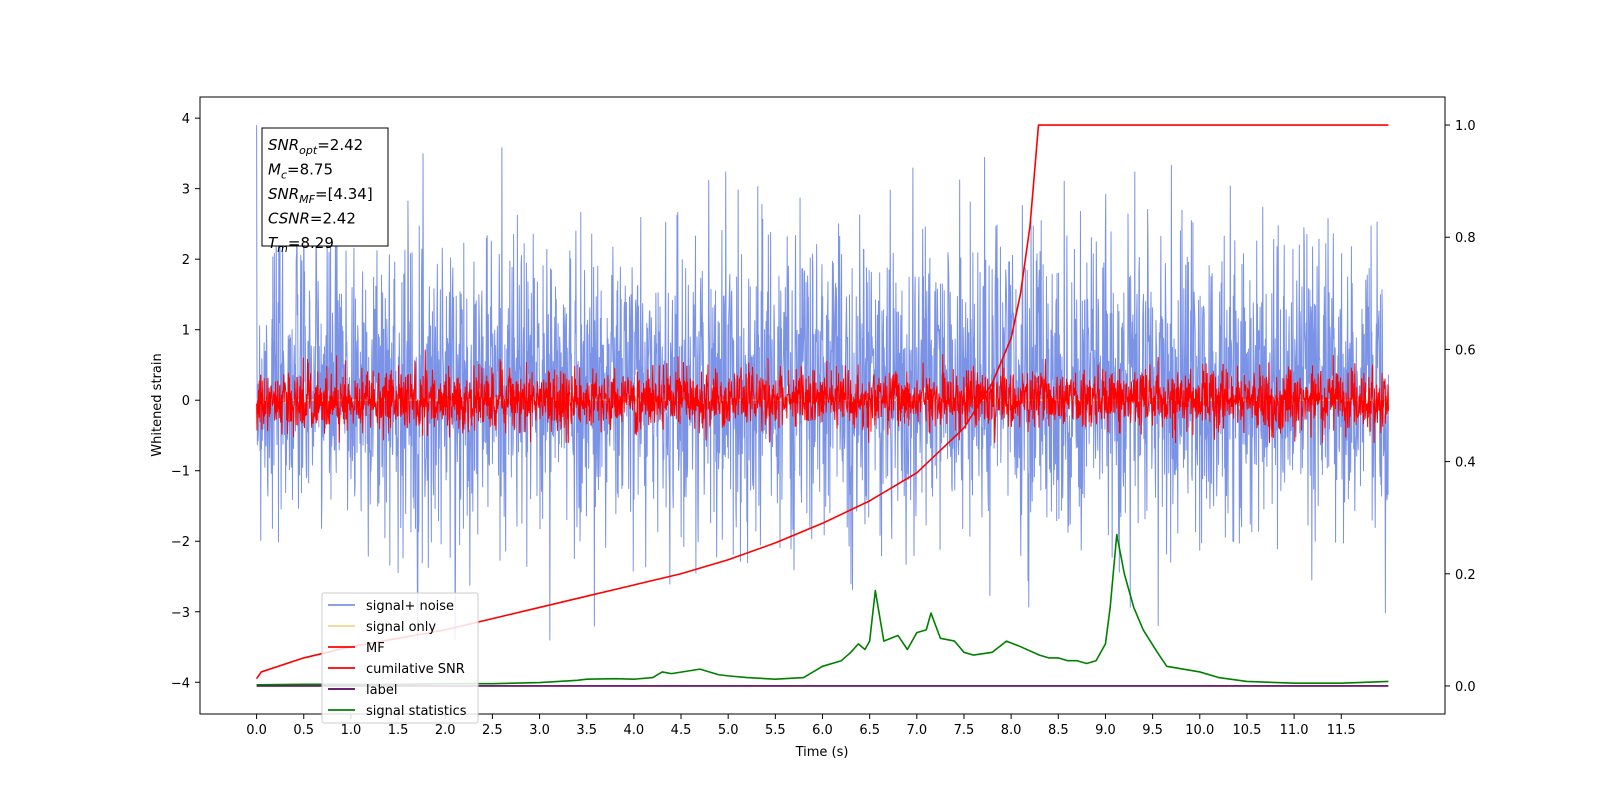 This screenshot has width=1600, height=804. I want to click on x-tick-label: 8.5, so click(1058, 730).